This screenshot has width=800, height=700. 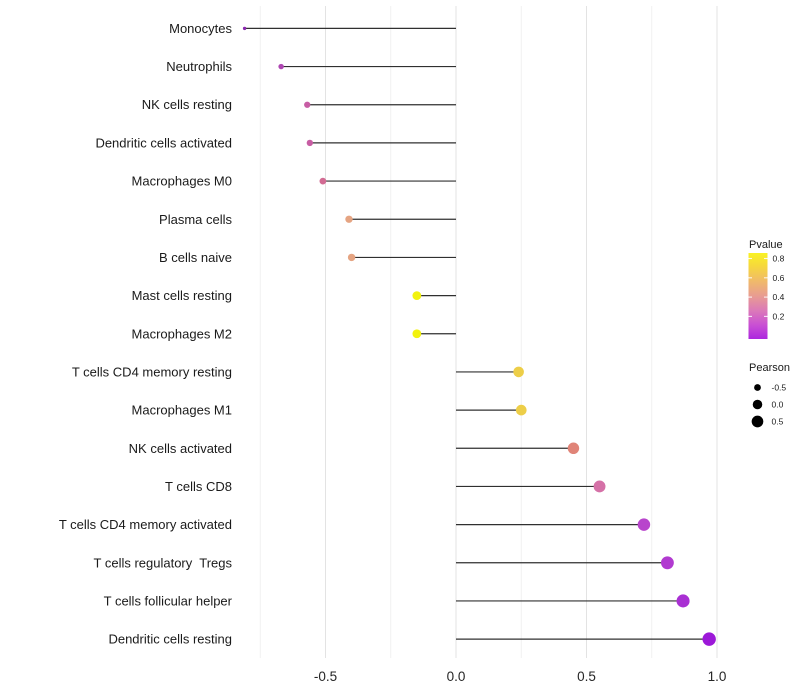 I want to click on y-axis-label: Neutrophils, so click(x=199, y=66).